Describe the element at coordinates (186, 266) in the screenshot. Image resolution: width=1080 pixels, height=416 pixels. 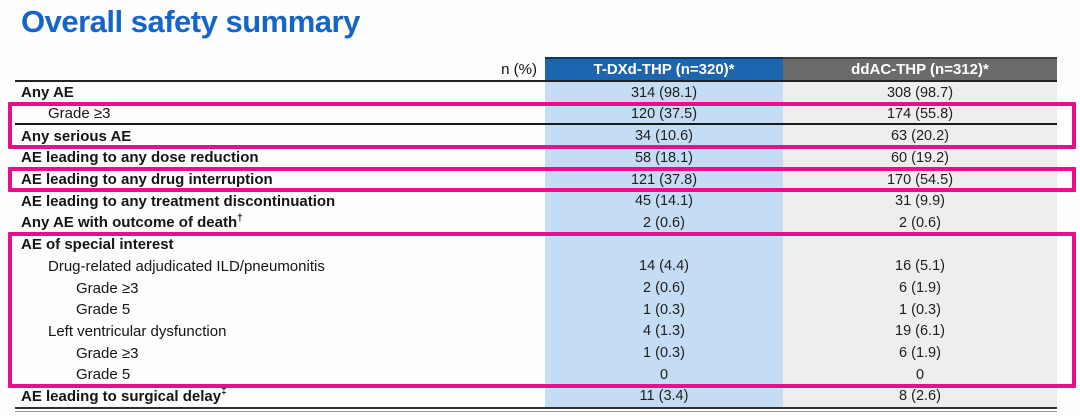
I see `row-label: Drug-related adjudicated ILD/pneumonitis` at that location.